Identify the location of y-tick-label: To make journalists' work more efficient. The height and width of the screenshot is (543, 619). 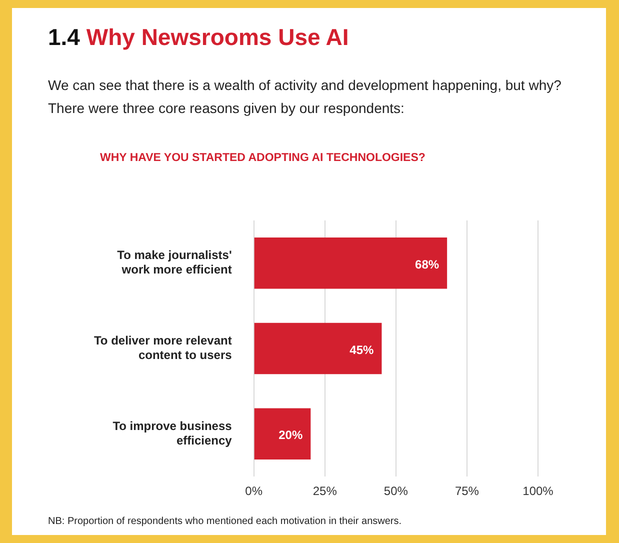
(174, 262).